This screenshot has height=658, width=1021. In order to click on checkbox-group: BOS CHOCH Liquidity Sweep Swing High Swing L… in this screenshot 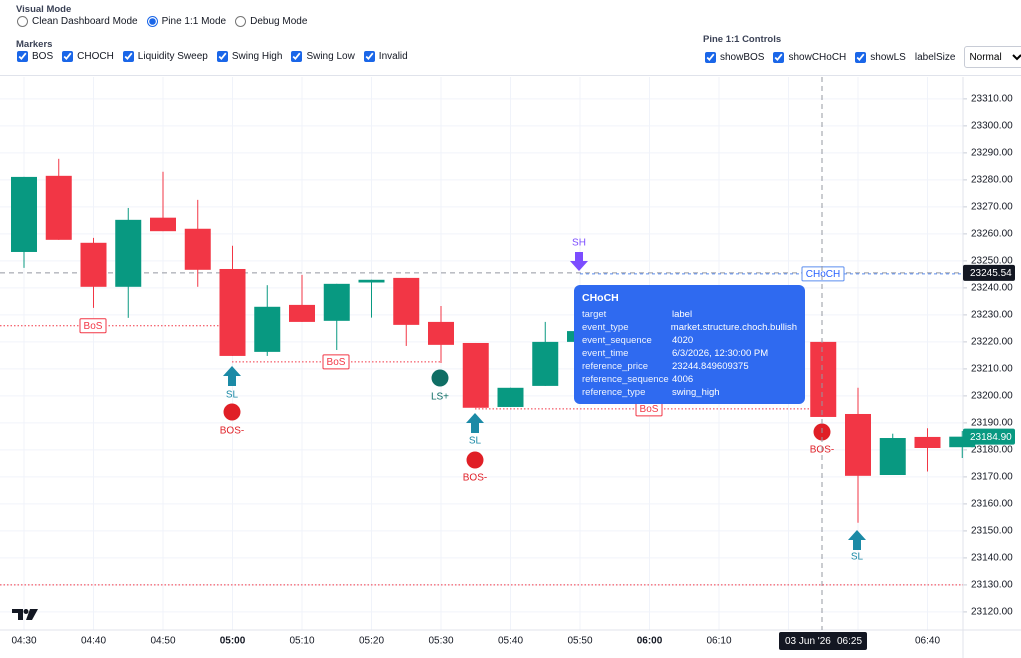, I will do `click(212, 56)`.